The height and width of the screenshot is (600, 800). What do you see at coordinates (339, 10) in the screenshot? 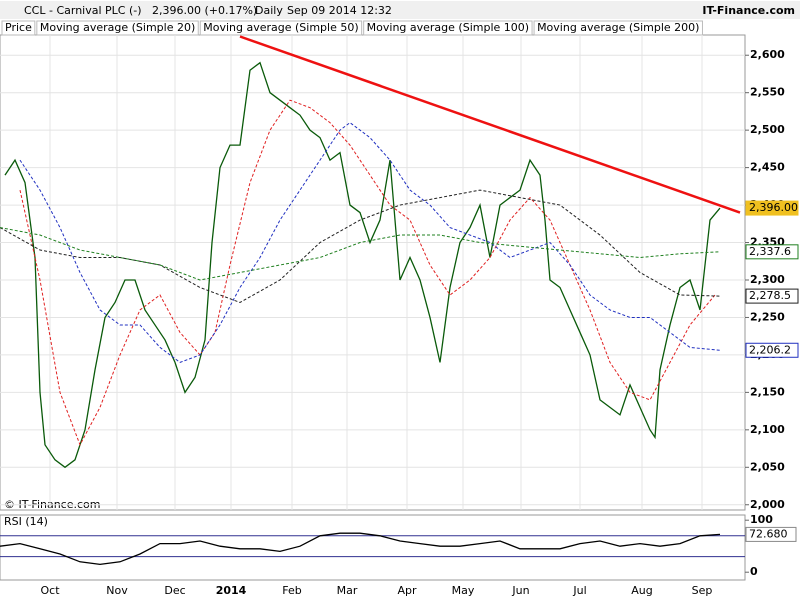
I see `date: Sep 09 2014 12:32` at bounding box center [339, 10].